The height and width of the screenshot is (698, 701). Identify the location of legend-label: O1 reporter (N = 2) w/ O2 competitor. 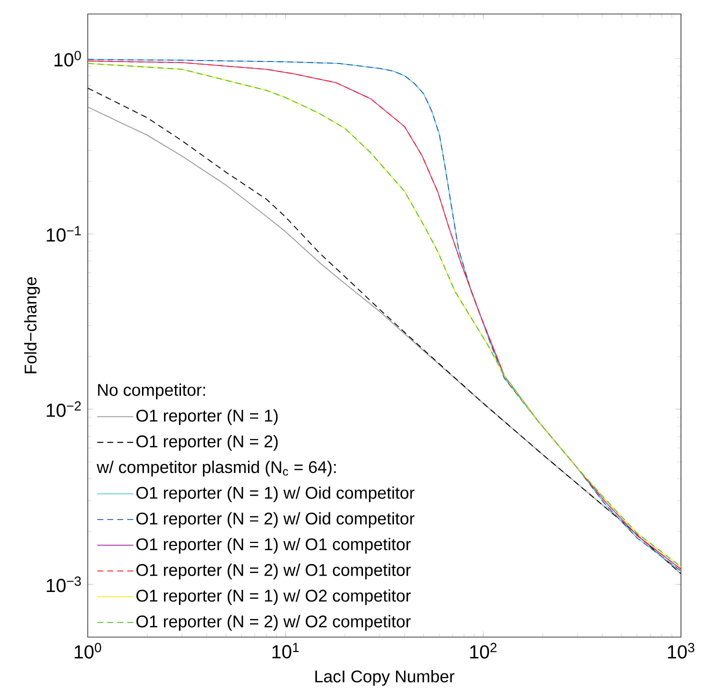
(273, 623).